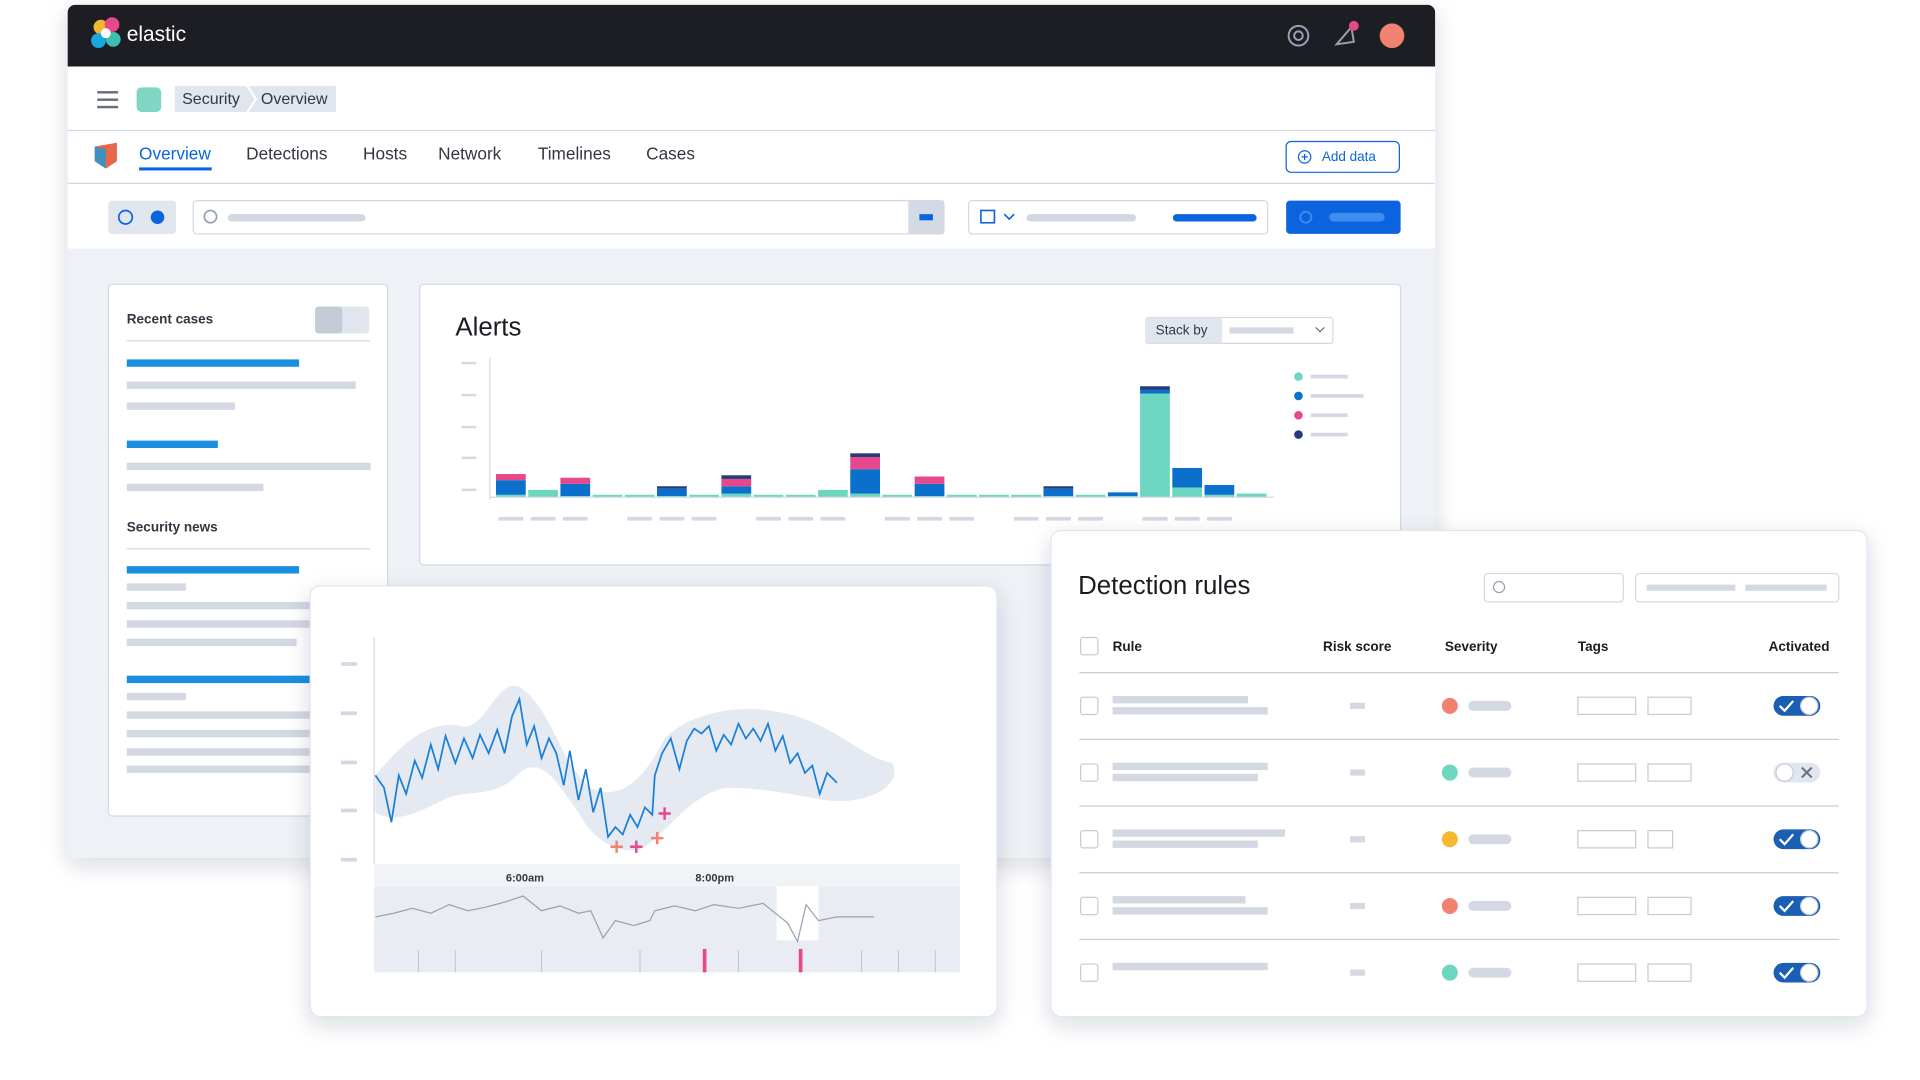 This screenshot has width=1920, height=1080. Describe the element at coordinates (525, 879) in the screenshot. I see `x-label: 6:00am` at that location.